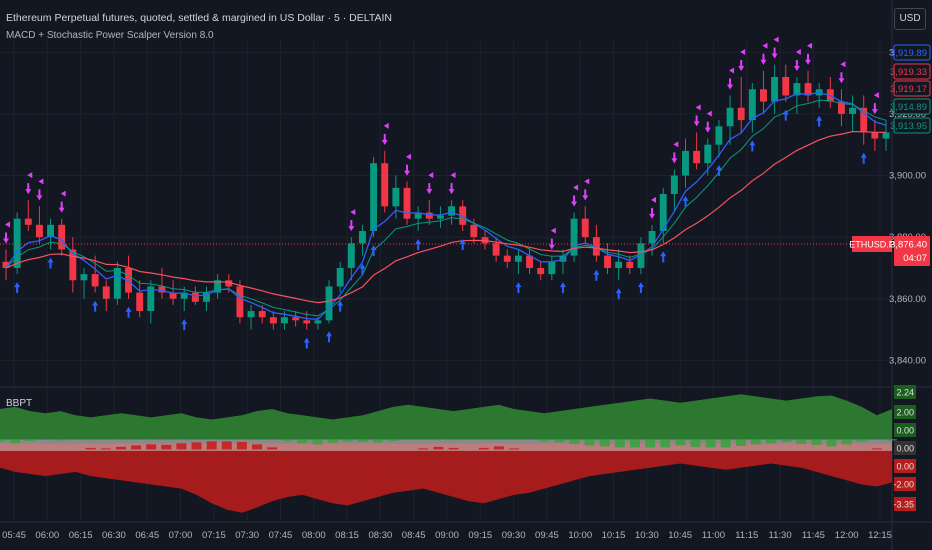  I want to click on indicator-axis-label: 0.00, so click(905, 467).